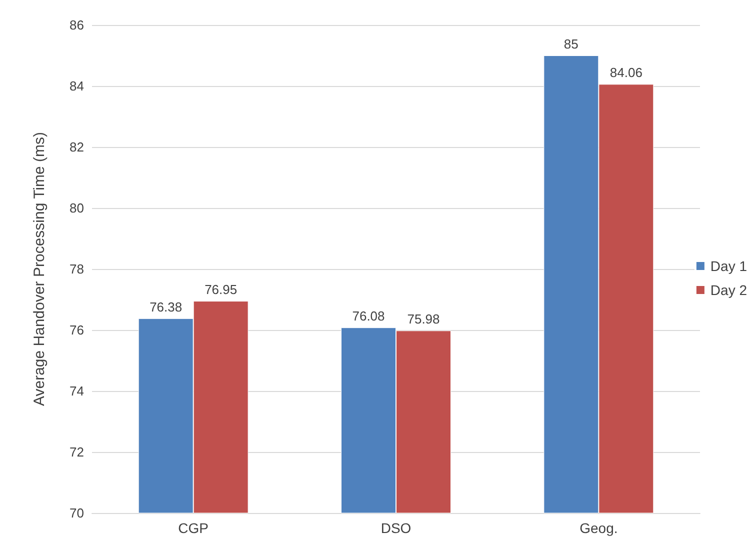 The image size is (754, 556). I want to click on data-label: 75.98, so click(423, 319).